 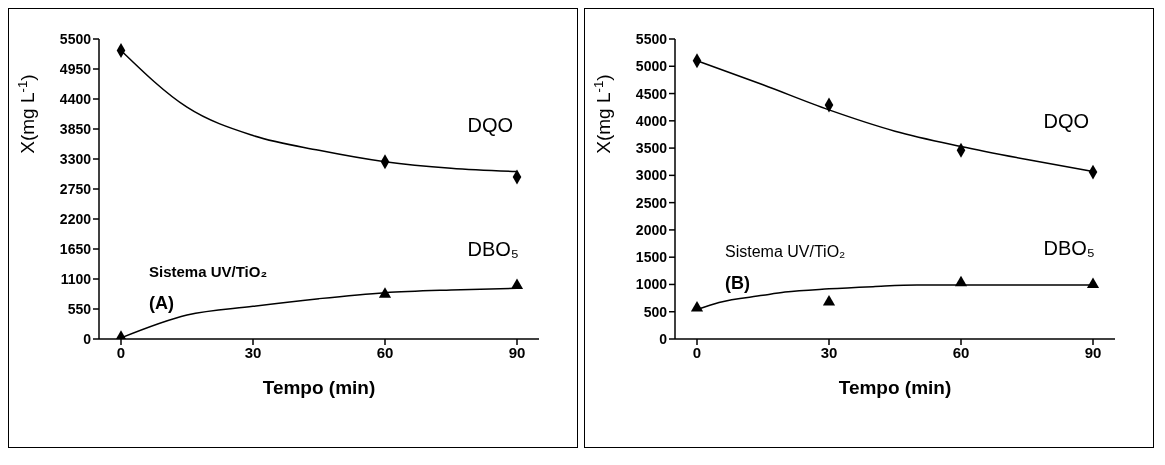 I want to click on y-tick-label: 2750, so click(x=75, y=188).